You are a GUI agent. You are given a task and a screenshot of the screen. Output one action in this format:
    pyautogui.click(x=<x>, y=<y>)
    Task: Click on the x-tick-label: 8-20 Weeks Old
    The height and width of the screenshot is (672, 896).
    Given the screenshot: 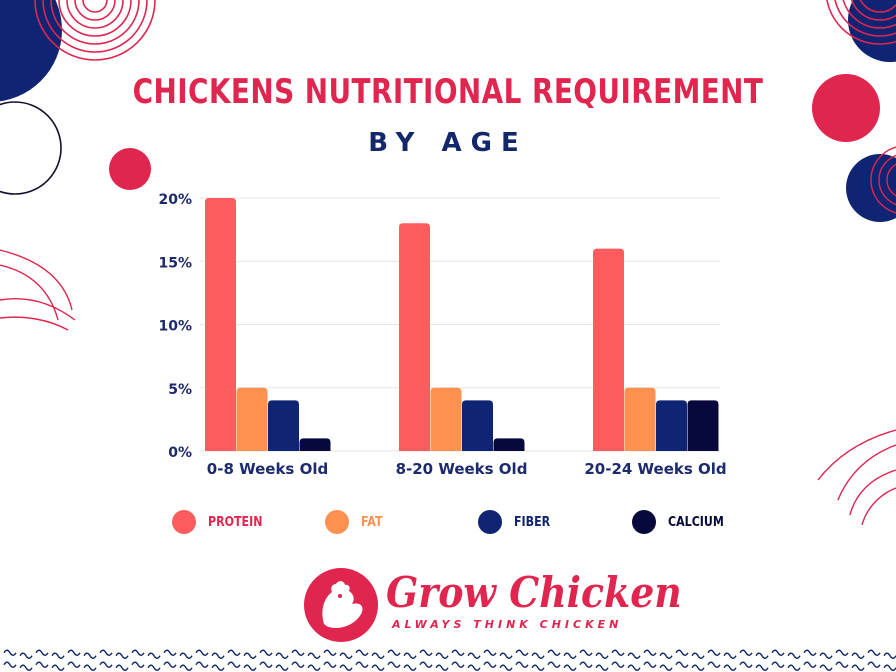 What is the action you would take?
    pyautogui.click(x=462, y=469)
    